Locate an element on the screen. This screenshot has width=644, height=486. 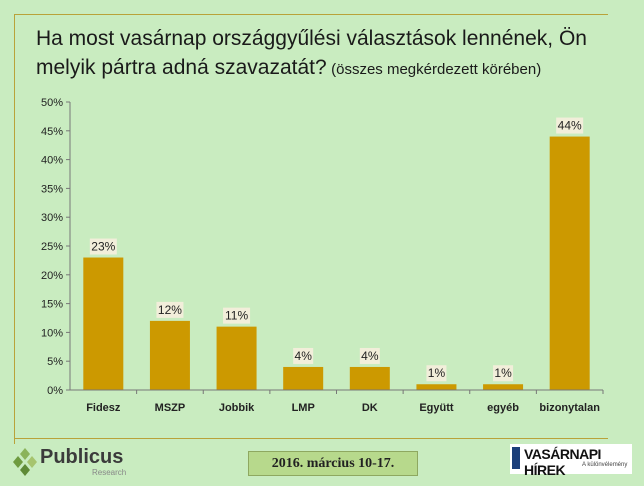
vh-logo-bar-icon is located at coordinates (516, 458).